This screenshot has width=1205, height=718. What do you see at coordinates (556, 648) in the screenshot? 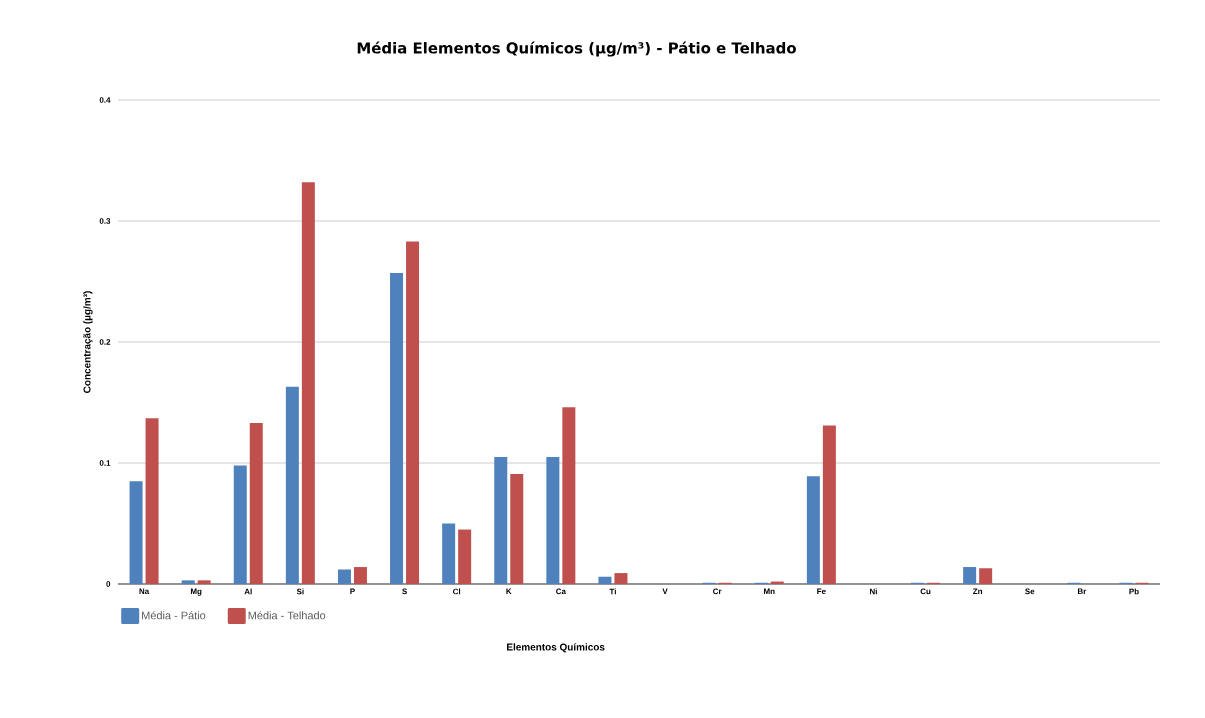
I see `x-axis-title: Elementos Químicos` at bounding box center [556, 648].